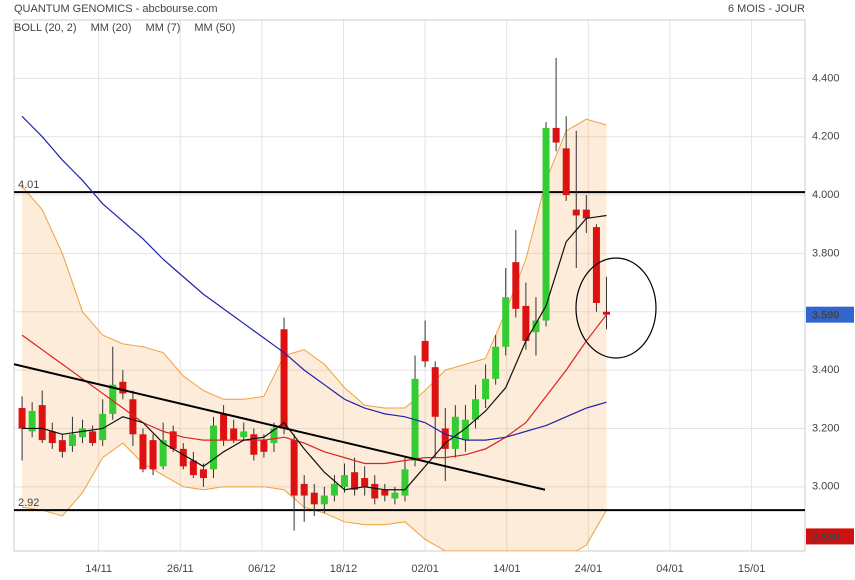  I want to click on x-tick-label: 14/11, so click(98, 569).